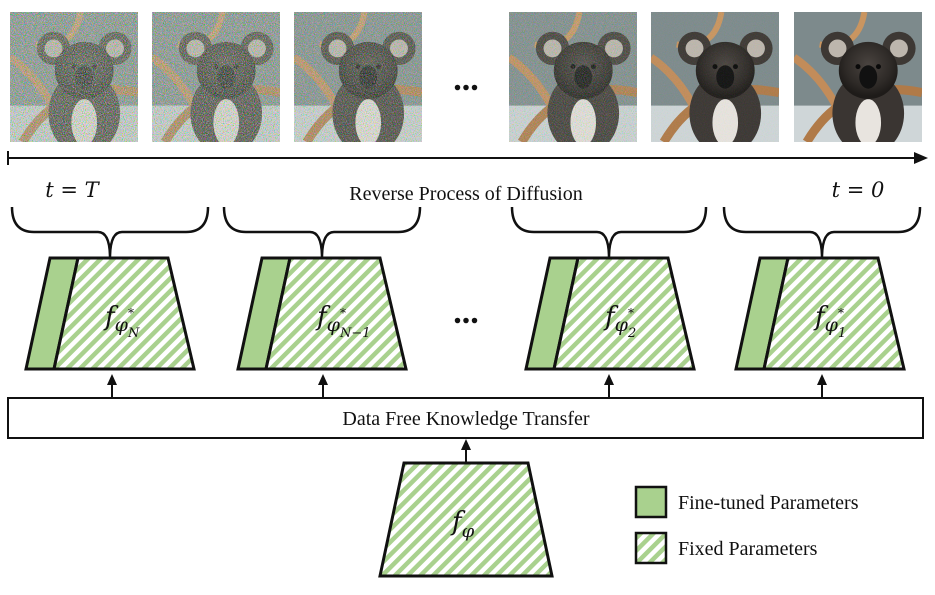  I want to click on legend: Fine-tuned Parameters Fixed Parameters, so click(746, 525).